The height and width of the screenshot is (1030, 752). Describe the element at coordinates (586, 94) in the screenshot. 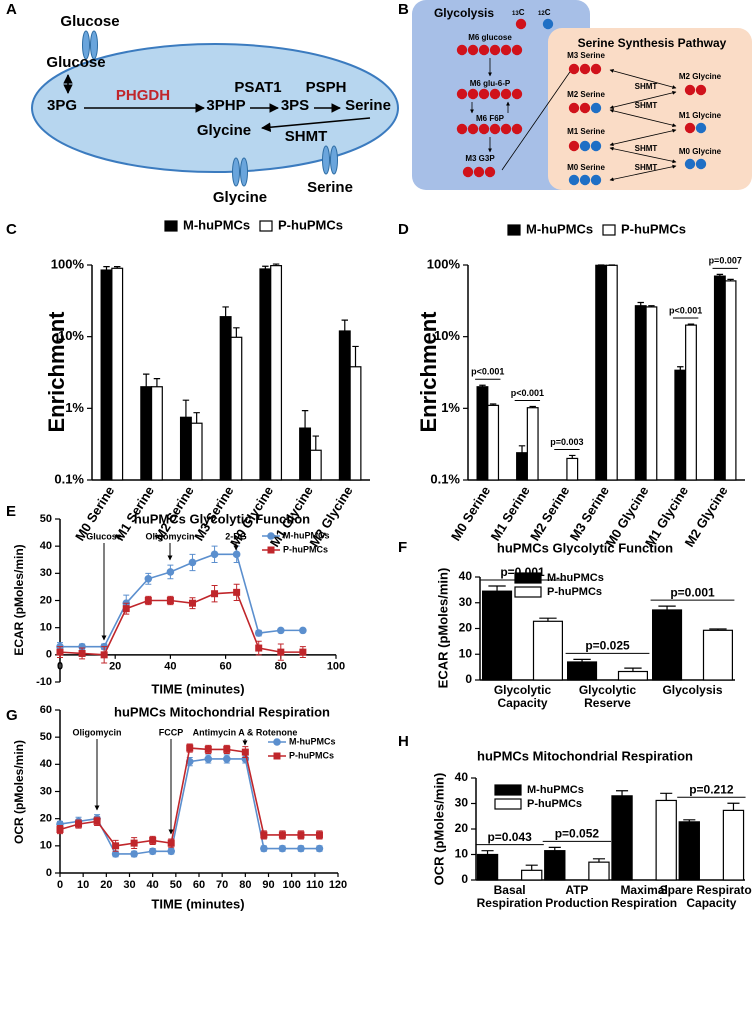

I see `node-label: M2 Serine` at that location.